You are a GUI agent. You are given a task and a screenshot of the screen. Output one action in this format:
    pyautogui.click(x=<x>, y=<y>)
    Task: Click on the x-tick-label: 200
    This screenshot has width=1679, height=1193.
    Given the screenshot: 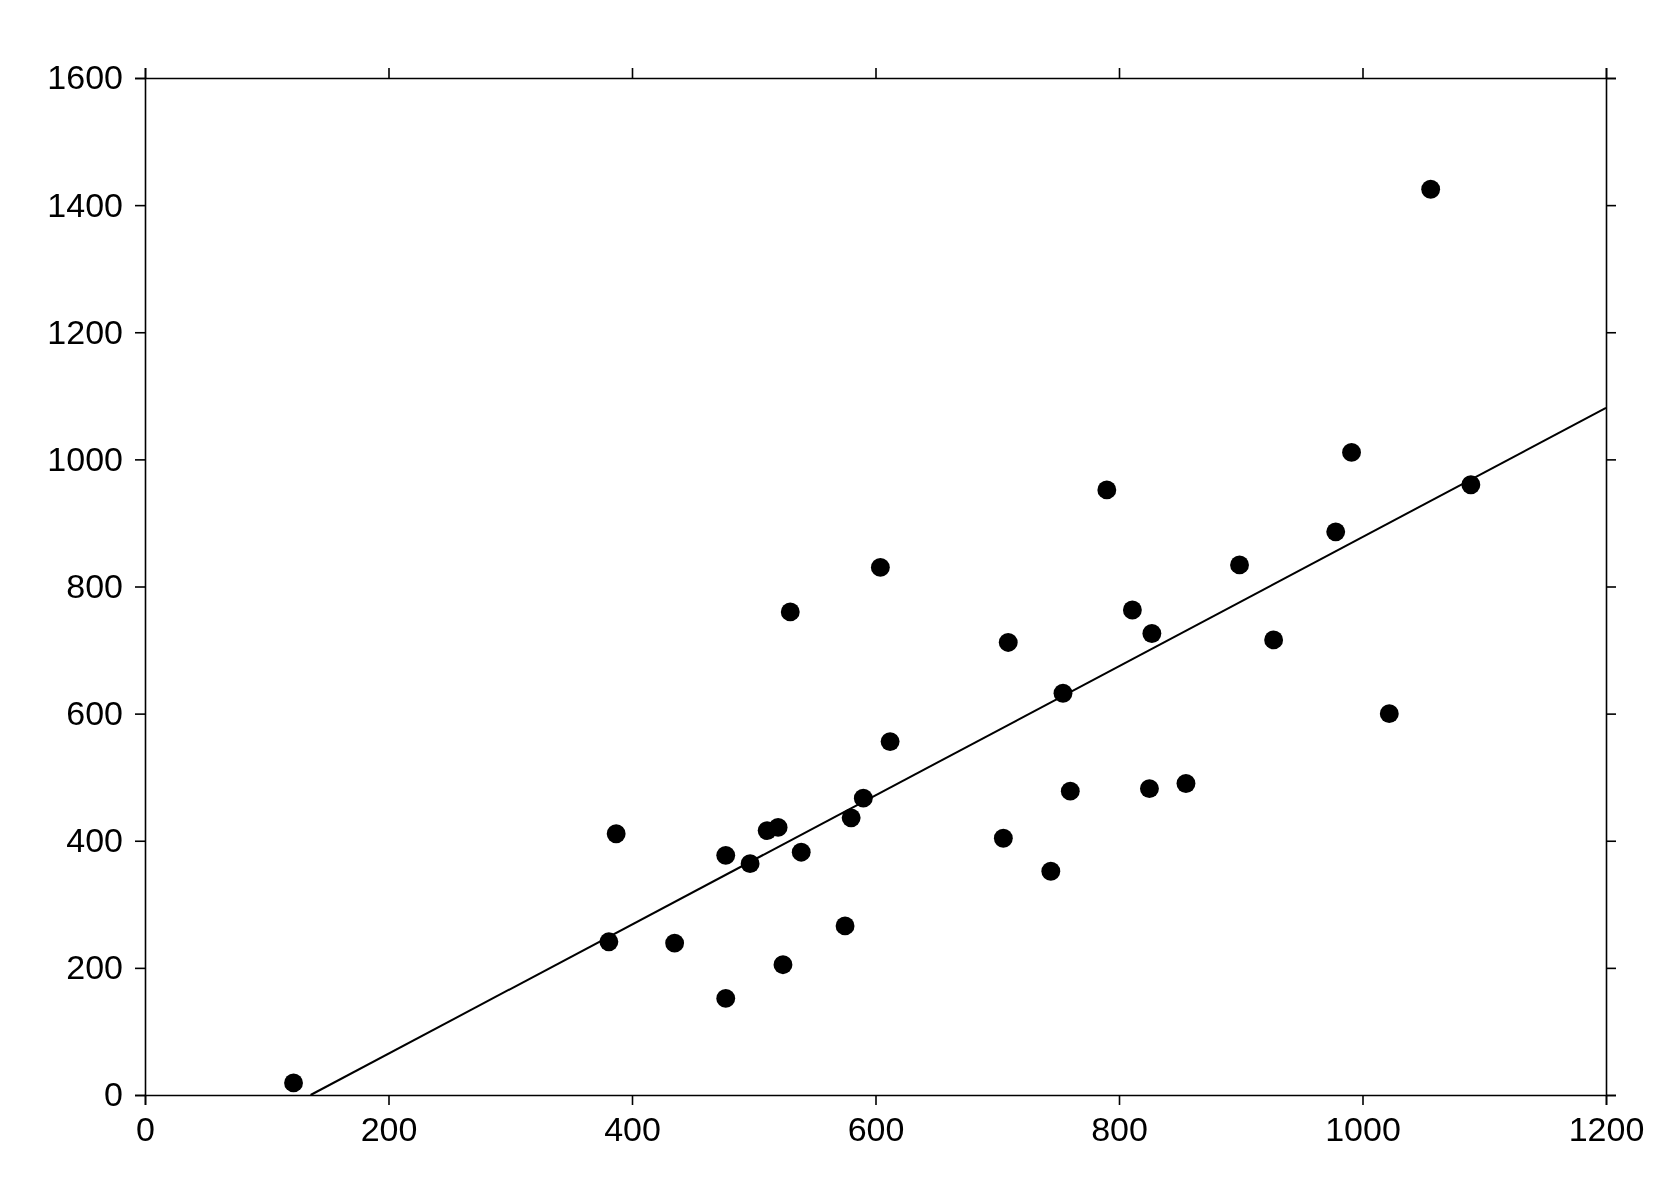 What is the action you would take?
    pyautogui.click(x=389, y=1129)
    